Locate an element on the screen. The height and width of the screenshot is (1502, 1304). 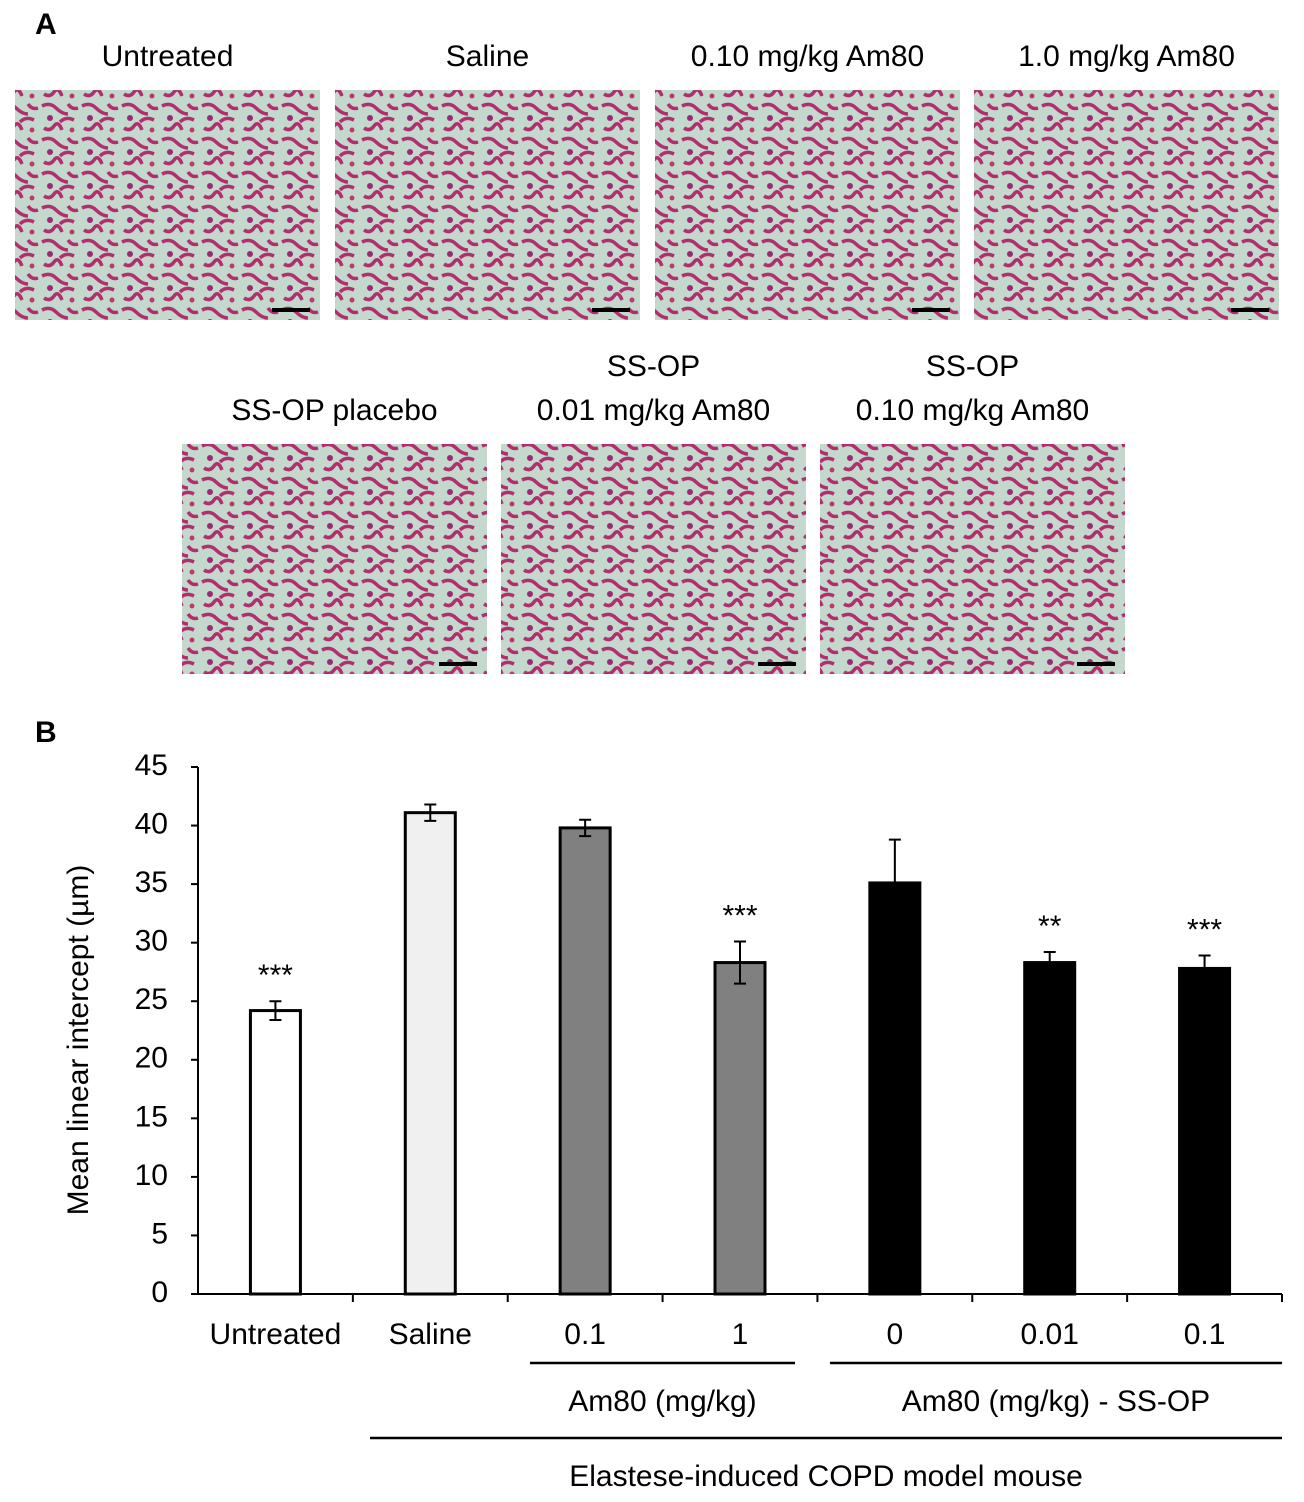
x-tick-label: Saline is located at coordinates (430, 1334).